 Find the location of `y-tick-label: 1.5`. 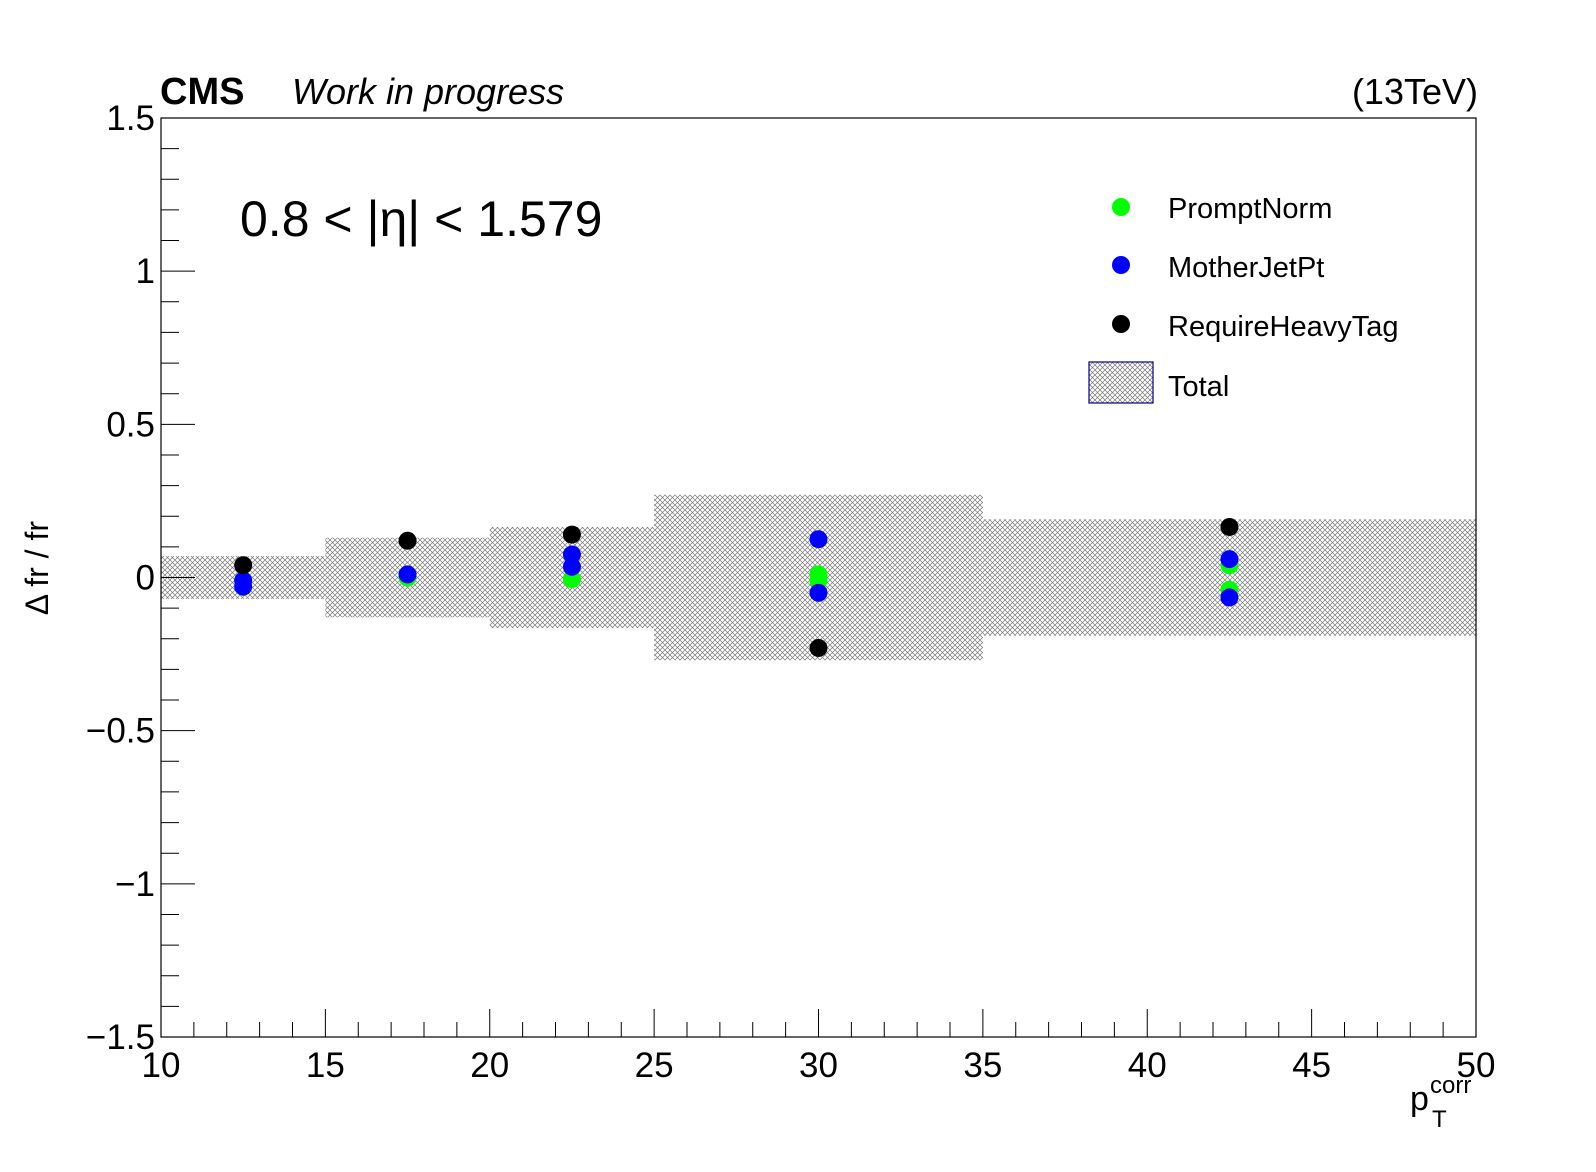

y-tick-label: 1.5 is located at coordinates (130, 118).